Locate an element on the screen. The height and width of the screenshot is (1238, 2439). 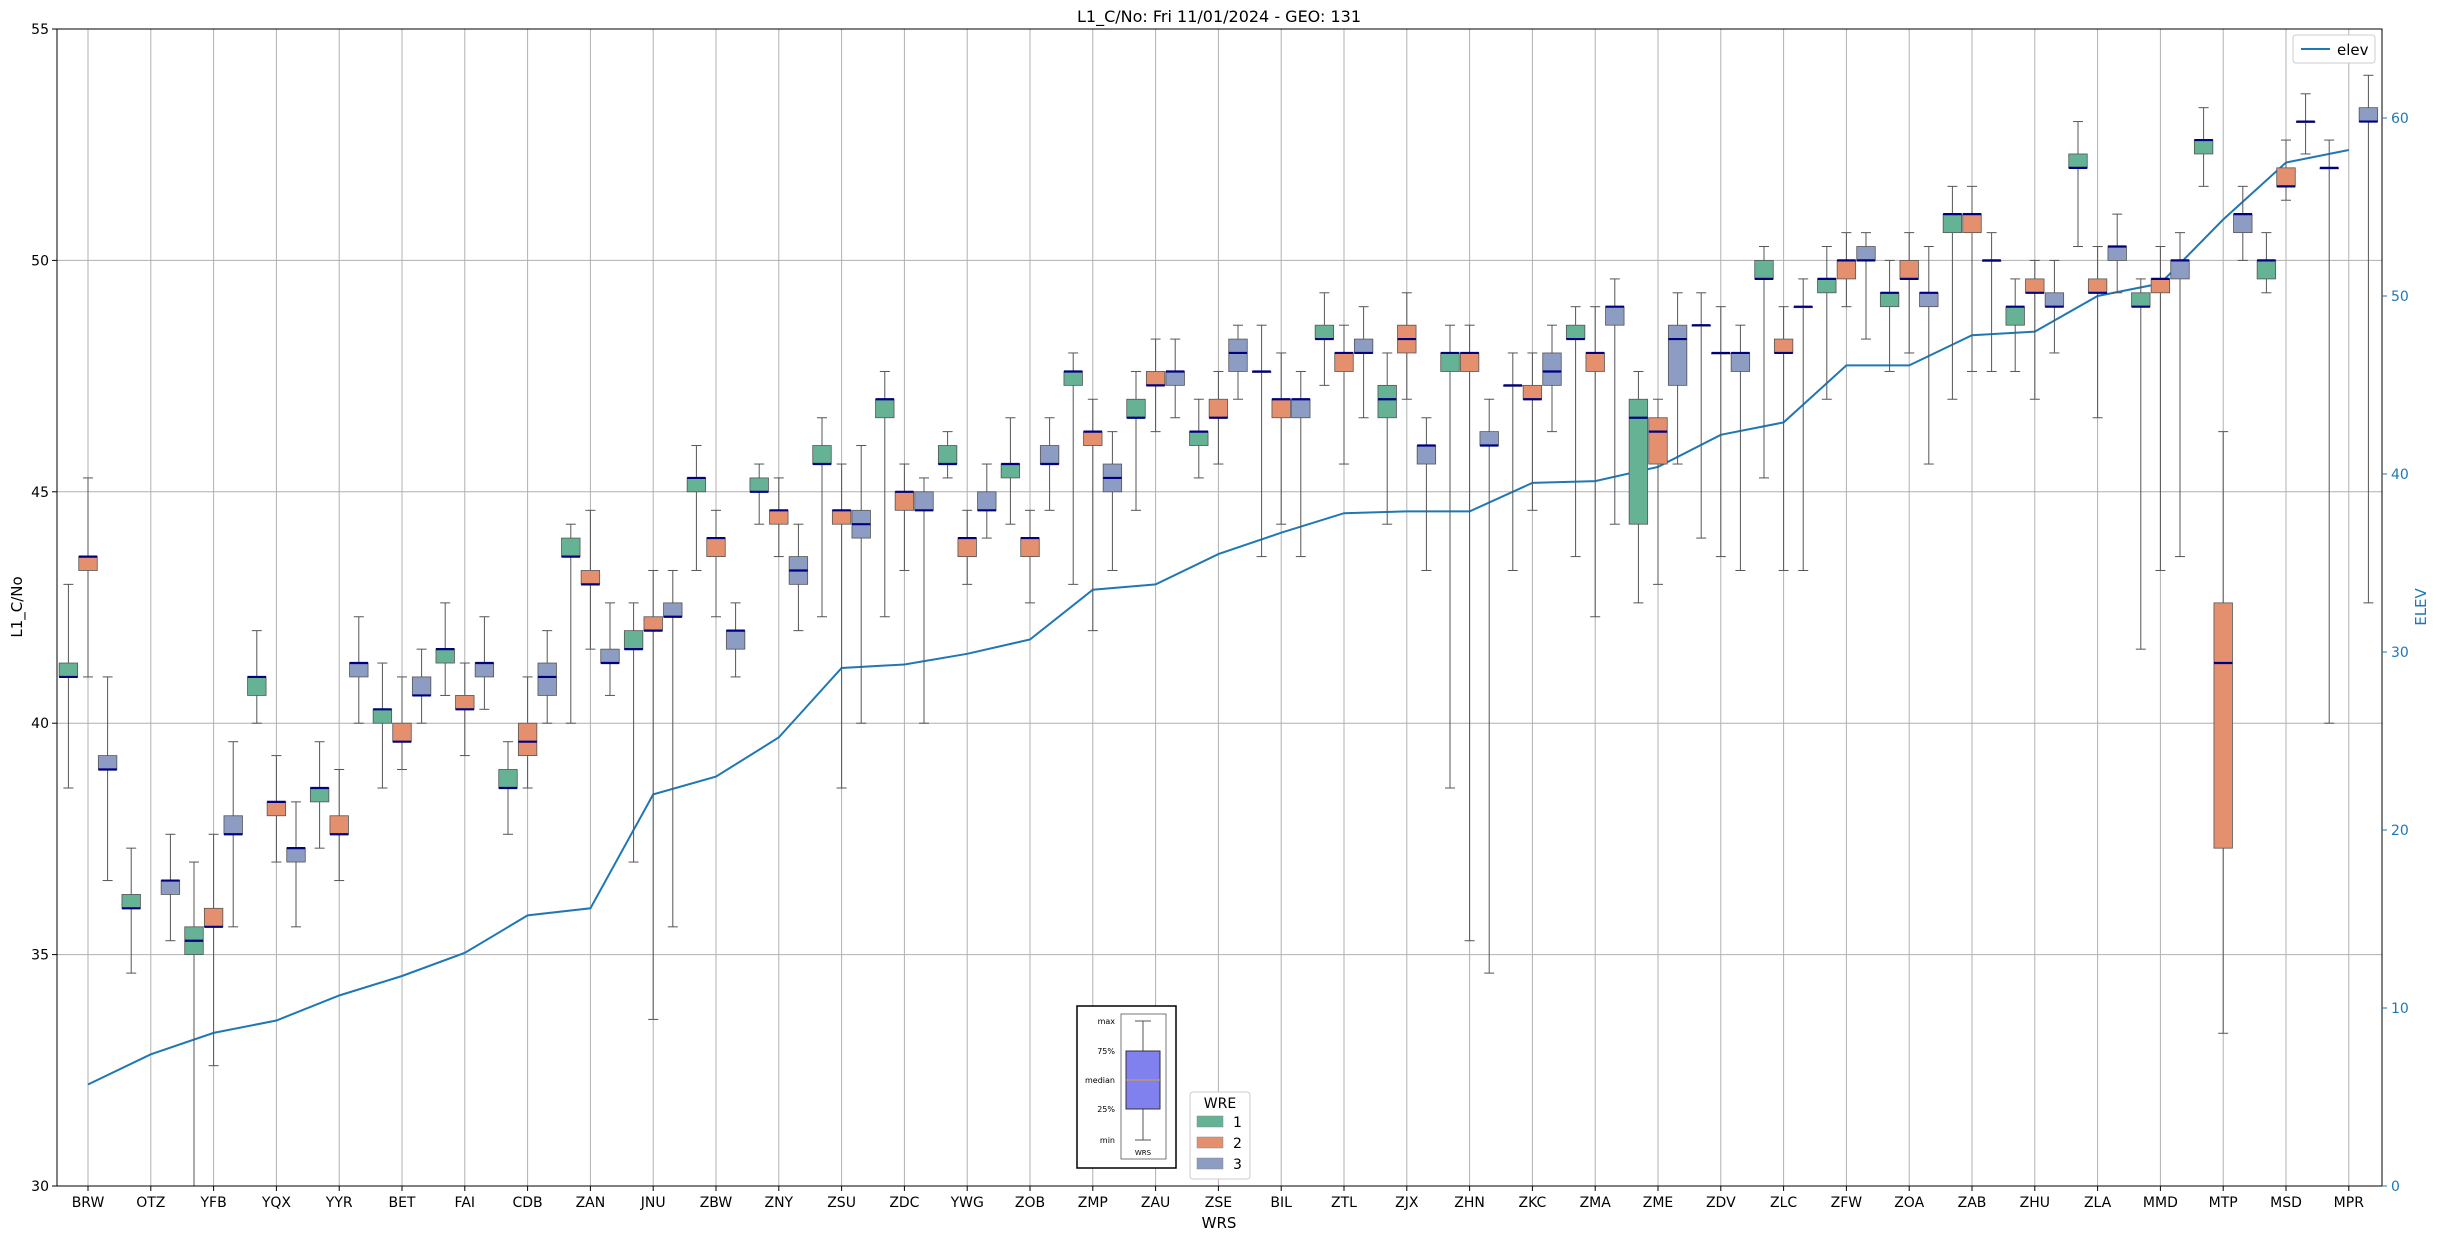
x-tick-label: YFB is located at coordinates (212, 1203).